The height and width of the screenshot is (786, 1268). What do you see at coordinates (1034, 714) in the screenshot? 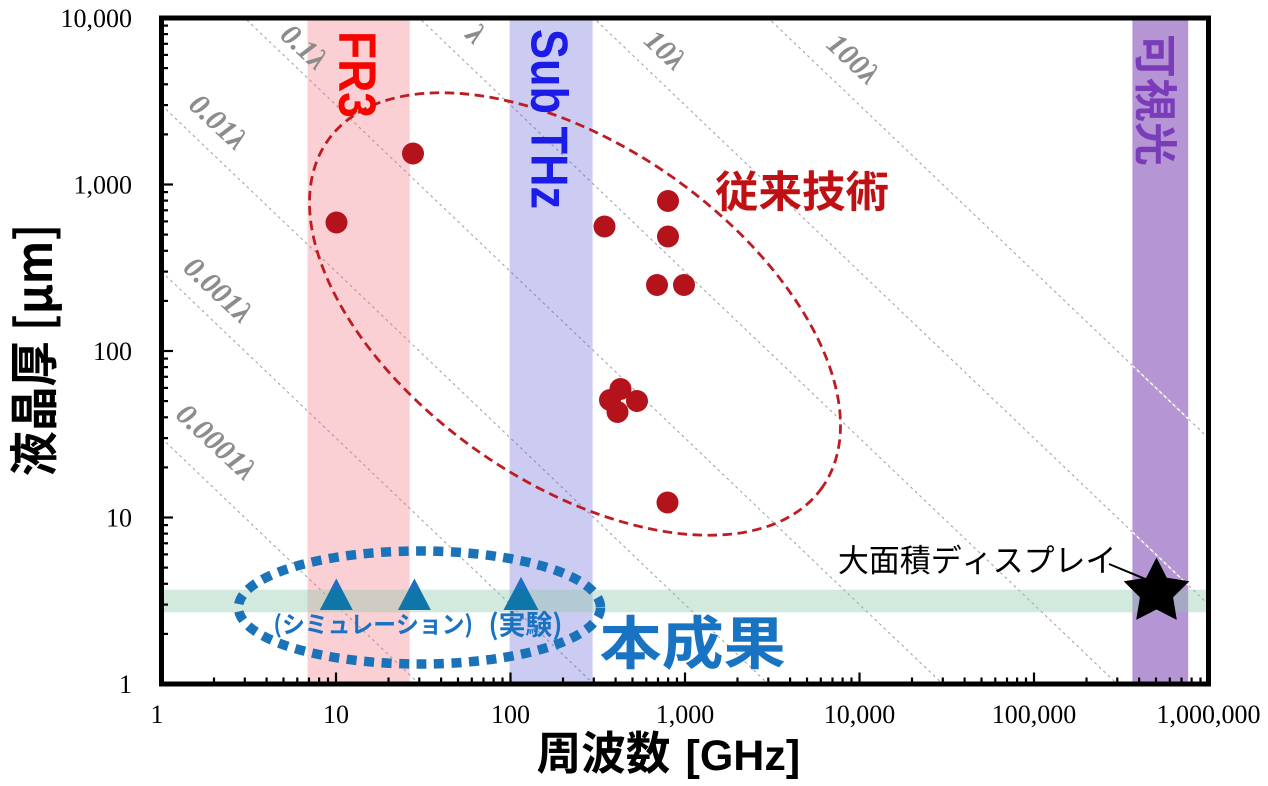
I see `svg-text: 100,000` at bounding box center [1034, 714].